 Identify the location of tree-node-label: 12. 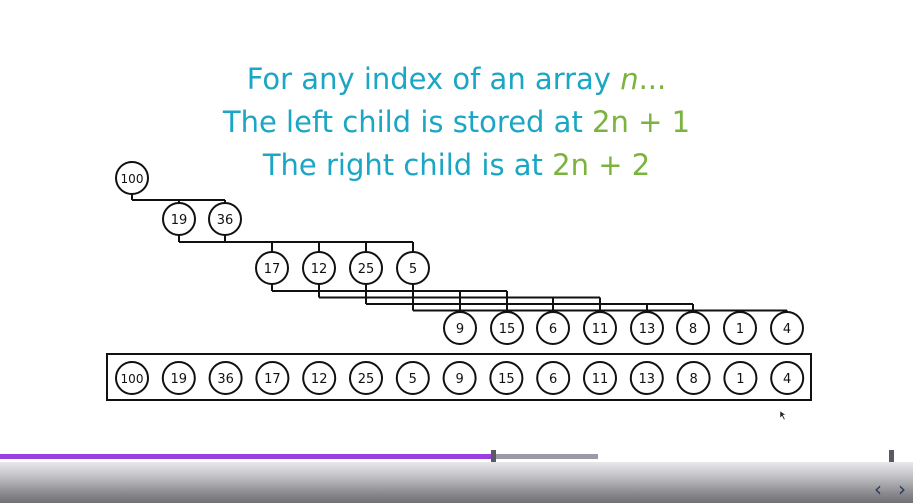
(319, 269).